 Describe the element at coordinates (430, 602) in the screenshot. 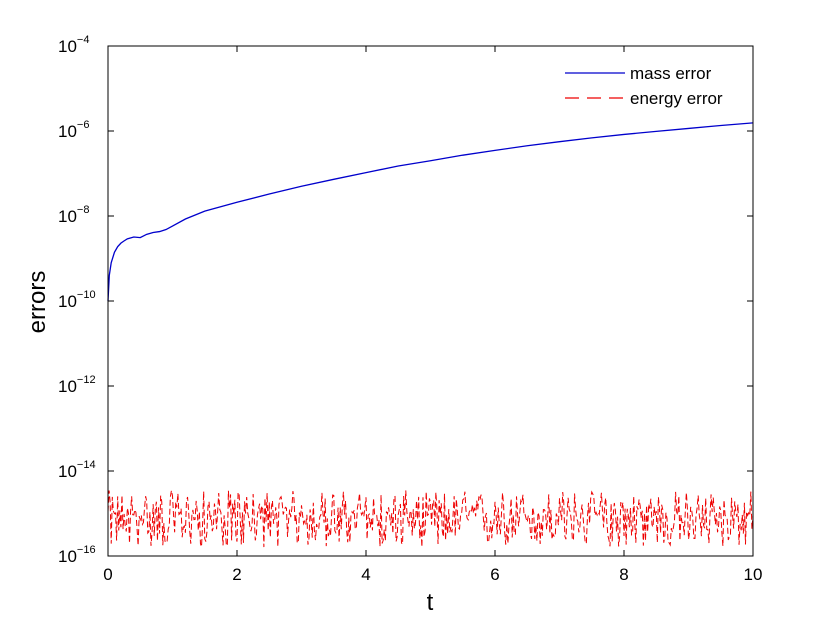

I see `x-axis-label: t` at that location.